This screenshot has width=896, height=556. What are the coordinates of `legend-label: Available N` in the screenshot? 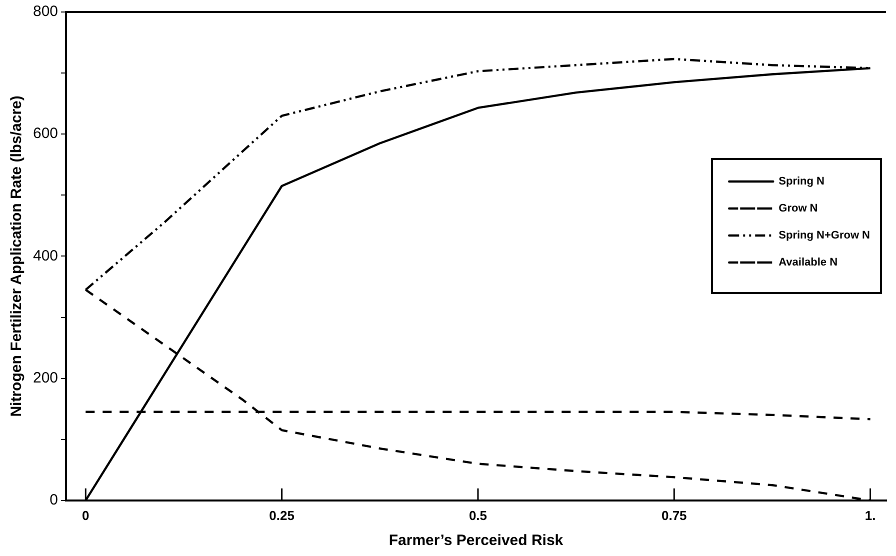 It's located at (808, 262).